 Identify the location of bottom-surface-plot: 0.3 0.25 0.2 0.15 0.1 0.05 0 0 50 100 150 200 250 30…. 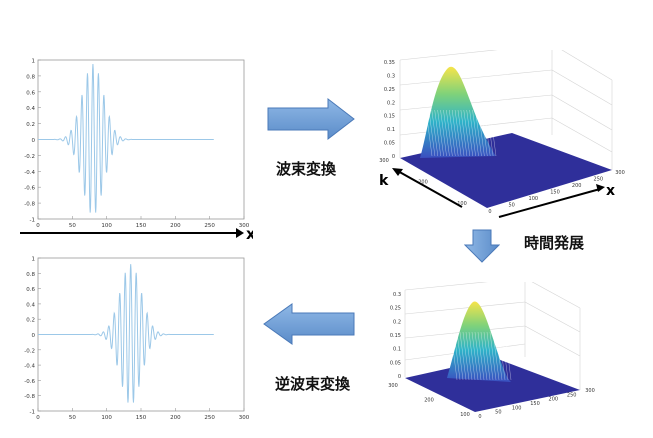
(491, 351).